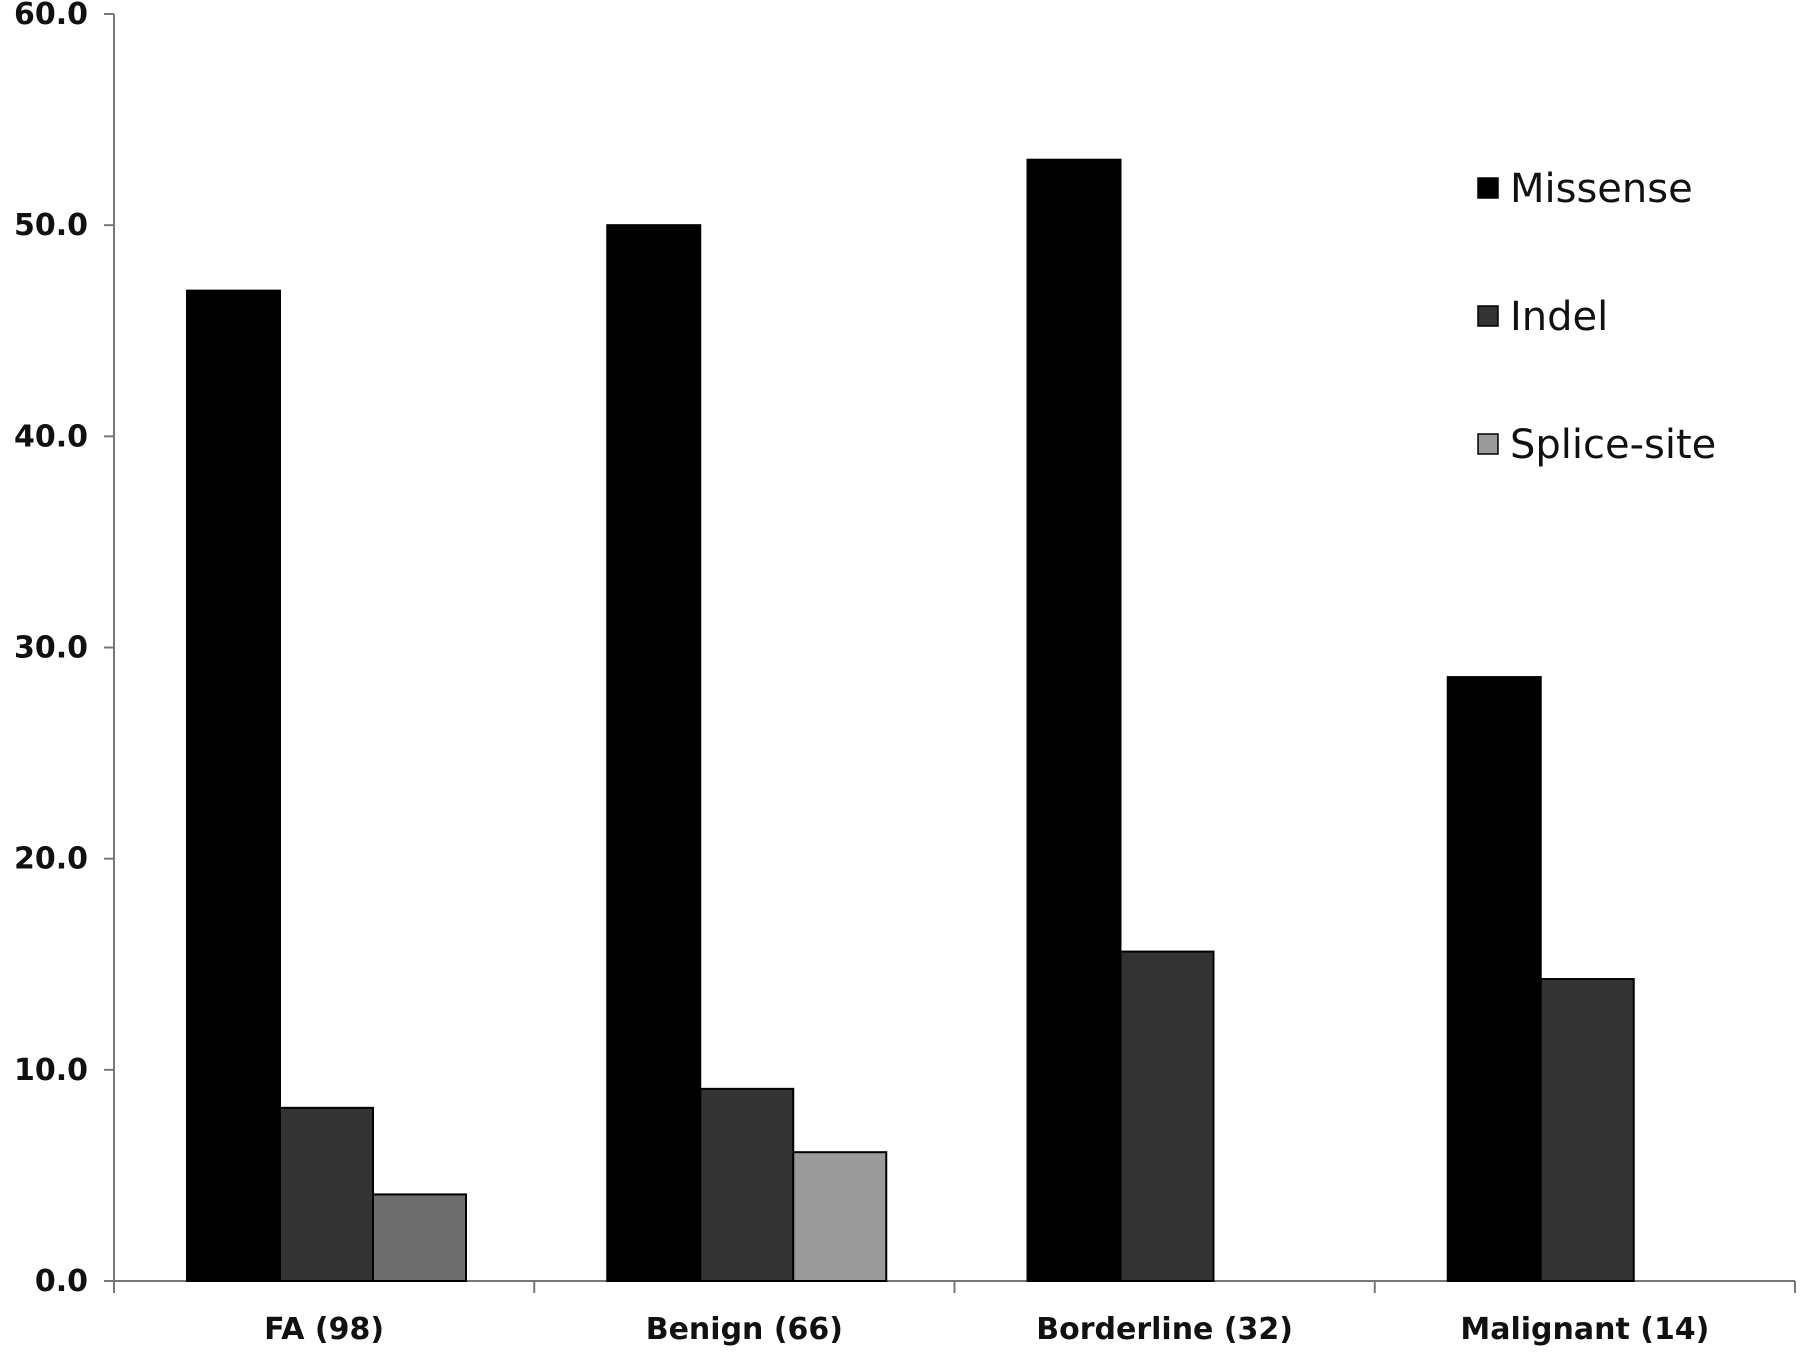 The width and height of the screenshot is (1800, 1362). What do you see at coordinates (1488, 188) in the screenshot?
I see `legend-swatch-missense` at bounding box center [1488, 188].